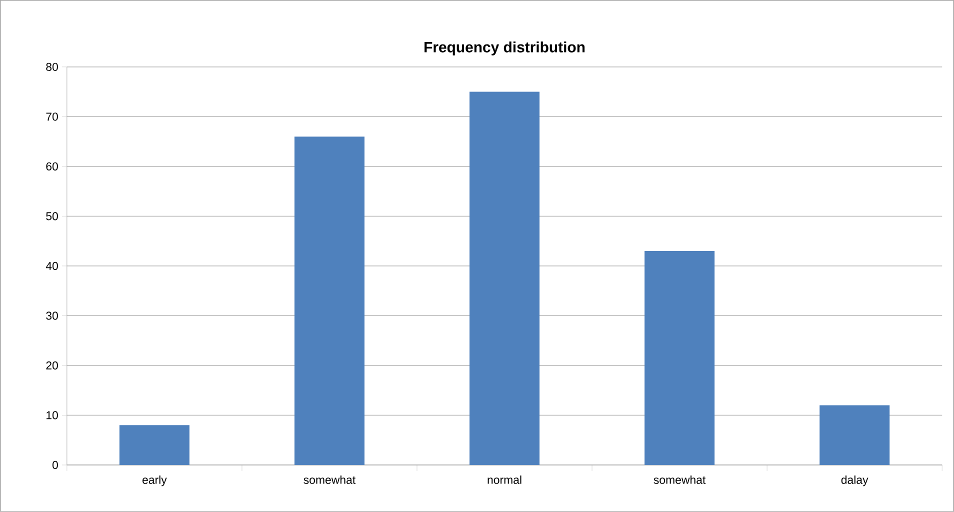  Describe the element at coordinates (154, 481) in the screenshot. I see `x-tick-label: early` at that location.